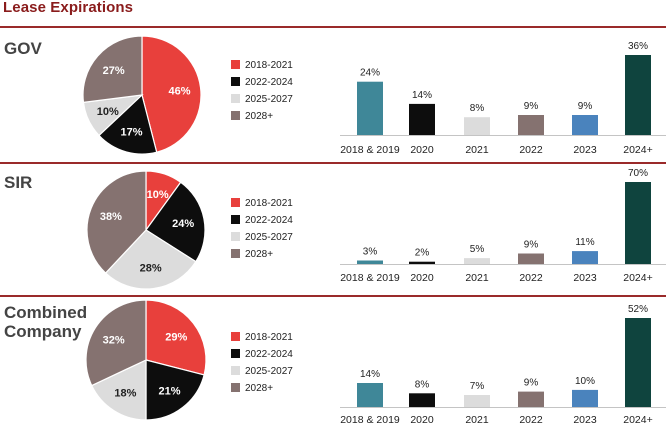 The width and height of the screenshot is (666, 426). What do you see at coordinates (531, 106) in the screenshot?
I see `gov-bar-value-3: 9%` at bounding box center [531, 106].